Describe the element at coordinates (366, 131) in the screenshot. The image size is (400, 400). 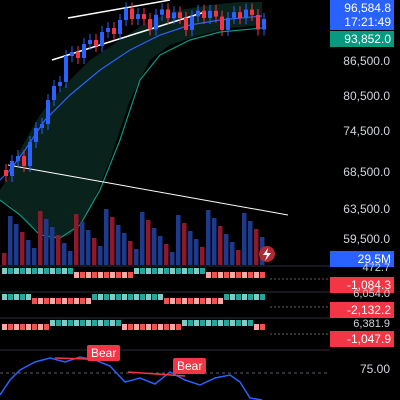
I see `price-axis-label: 74,500.0` at that location.